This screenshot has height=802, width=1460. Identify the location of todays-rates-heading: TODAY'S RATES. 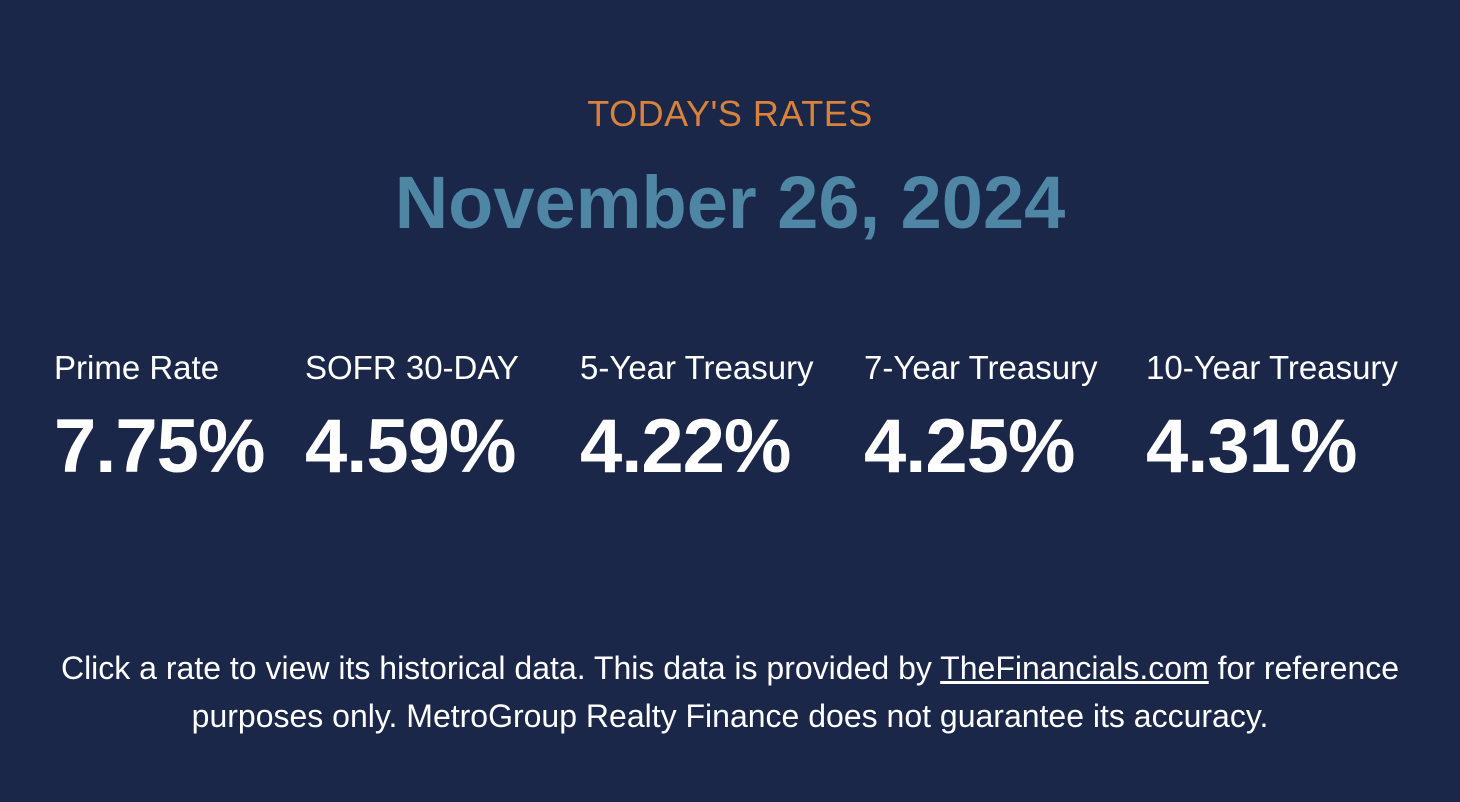
(730, 113).